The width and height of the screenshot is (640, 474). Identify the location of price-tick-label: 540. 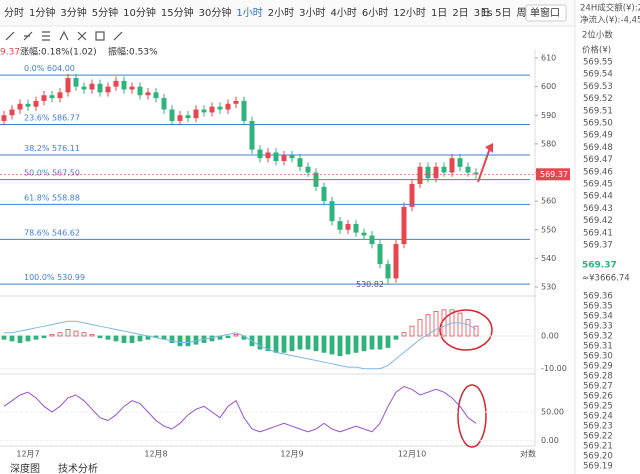
(548, 258).